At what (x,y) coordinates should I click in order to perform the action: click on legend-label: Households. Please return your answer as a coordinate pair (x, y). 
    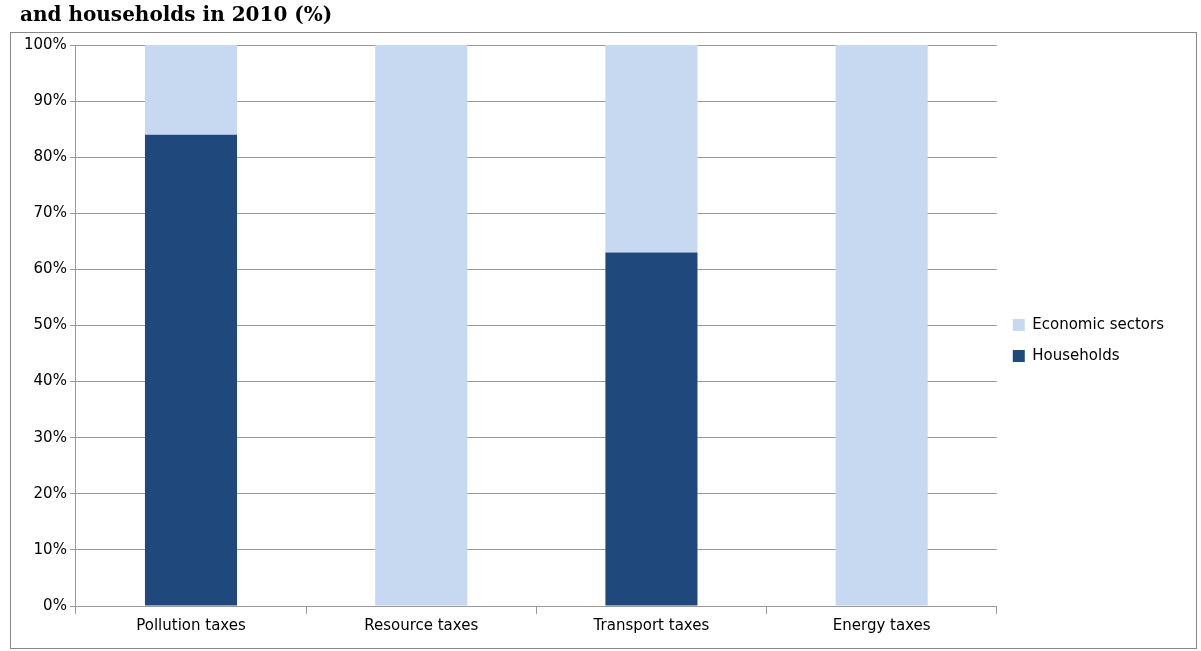
    Looking at the image, I should click on (1076, 354).